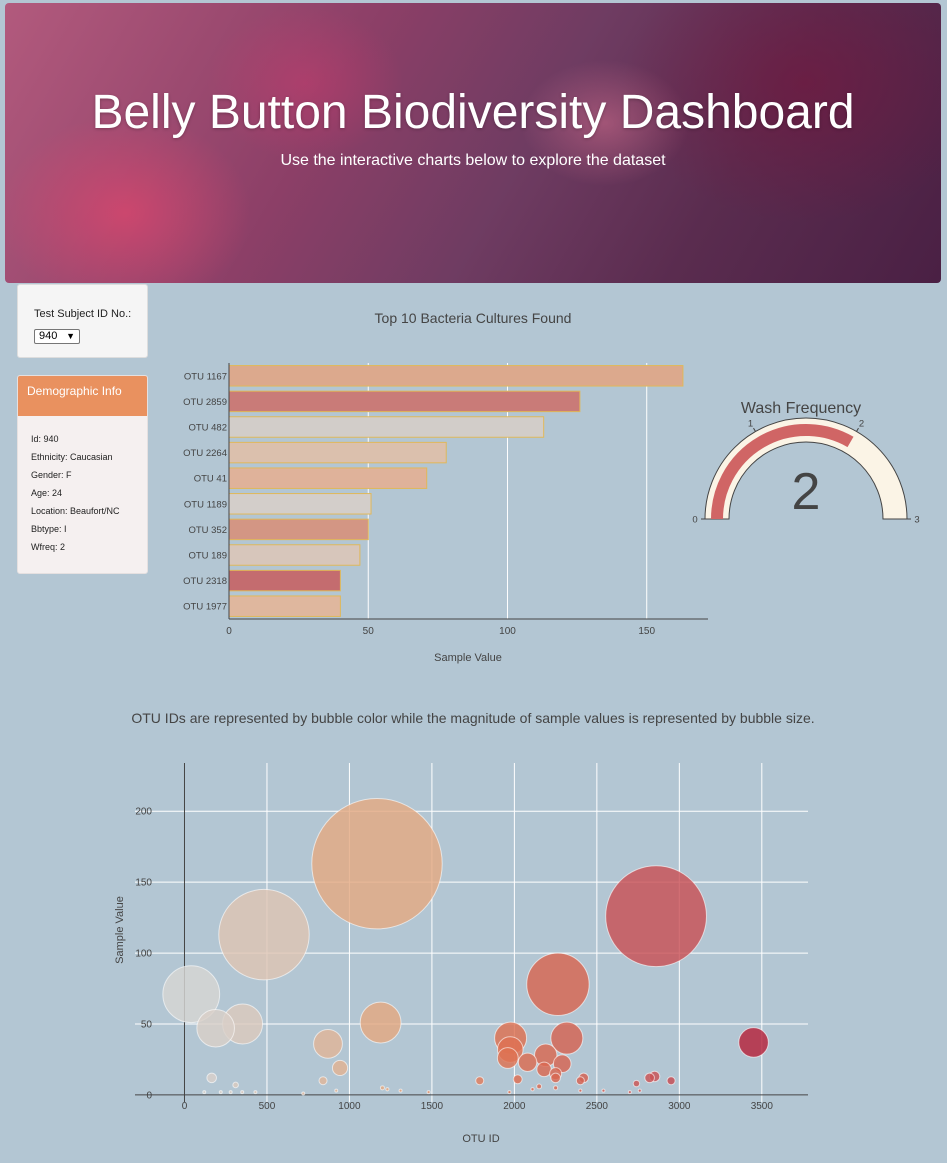  What do you see at coordinates (70, 336) in the screenshot?
I see `chevron-down-icon: ▼` at bounding box center [70, 336].